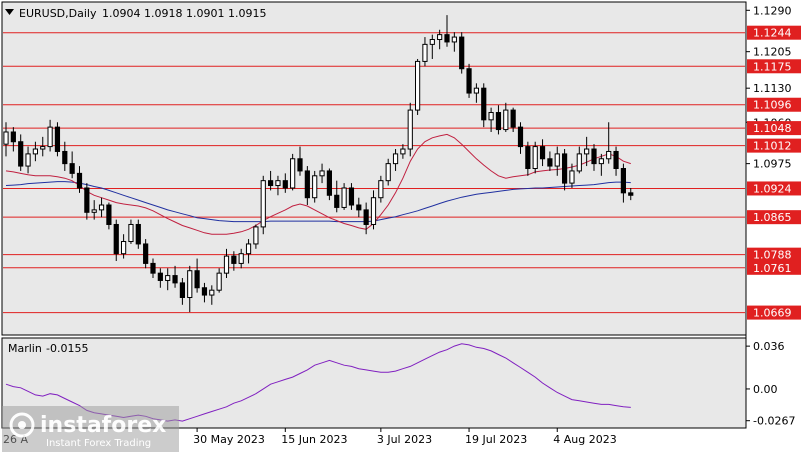 The image size is (804, 452). Describe the element at coordinates (772, 10) in the screenshot. I see `price-tick-label: 1.1290` at that location.